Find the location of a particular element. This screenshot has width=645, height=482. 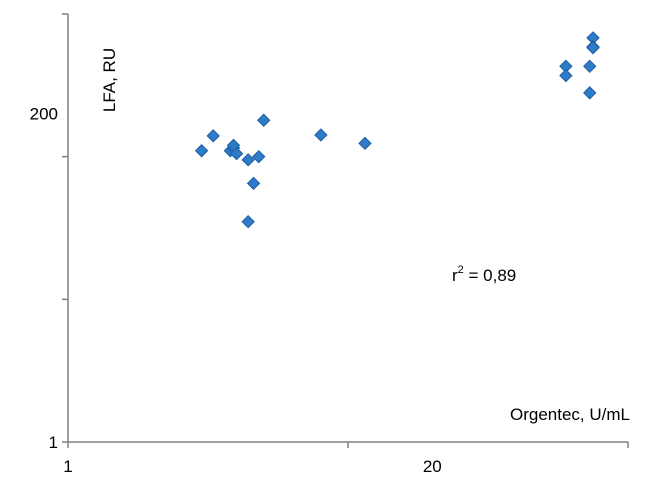

r-squared-annotation: r2 = 0,89 is located at coordinates (484, 274).